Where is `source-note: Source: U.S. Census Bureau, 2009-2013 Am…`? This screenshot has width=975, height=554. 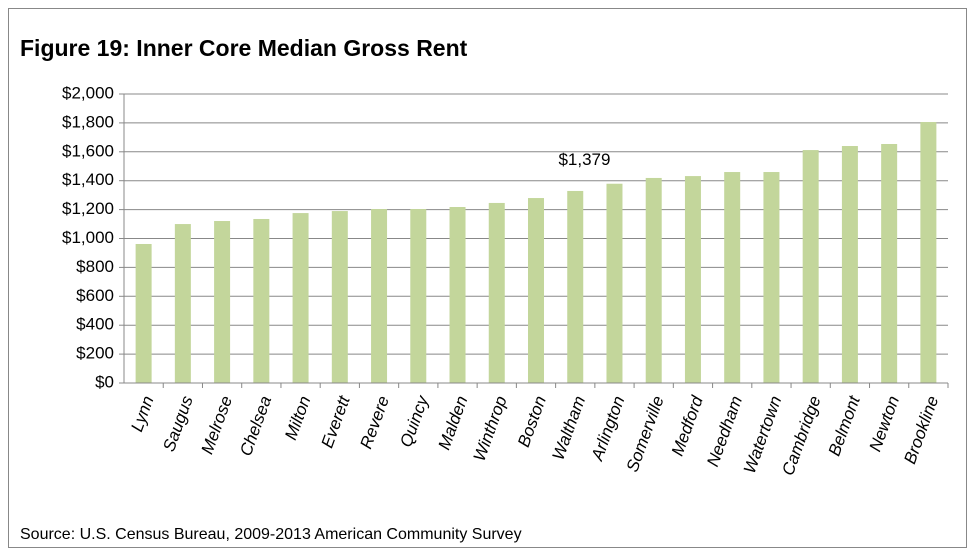
source-note: Source: U.S. Census Bureau, 2009-2013 Am… is located at coordinates (271, 534).